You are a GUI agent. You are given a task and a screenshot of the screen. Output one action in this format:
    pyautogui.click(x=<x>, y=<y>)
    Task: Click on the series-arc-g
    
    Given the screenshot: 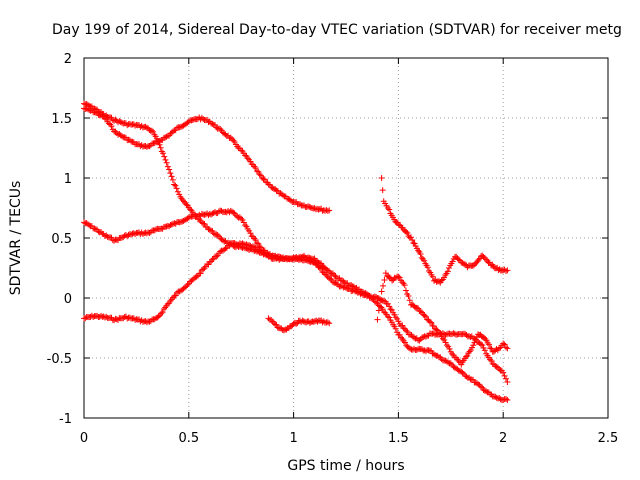 What is the action you would take?
    pyautogui.click(x=442, y=319)
    